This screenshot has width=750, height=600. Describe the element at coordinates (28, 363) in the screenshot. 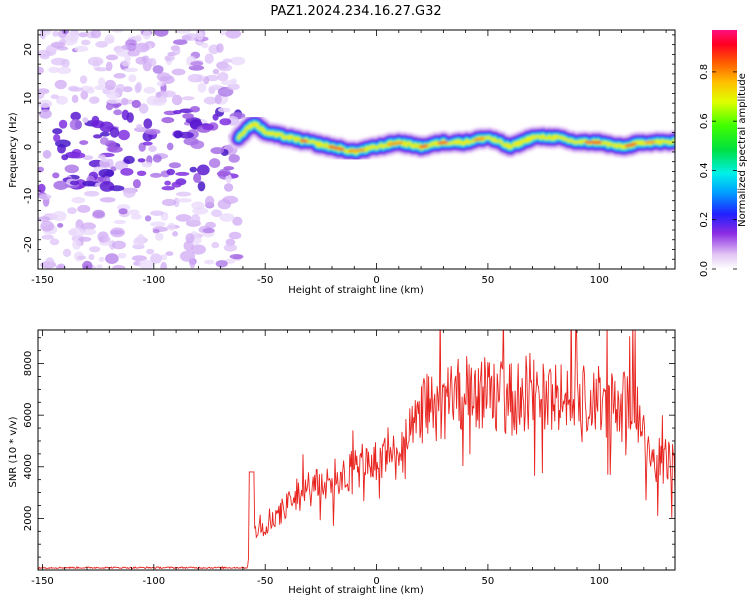

I see `y-tick-label: 8000` at that location.